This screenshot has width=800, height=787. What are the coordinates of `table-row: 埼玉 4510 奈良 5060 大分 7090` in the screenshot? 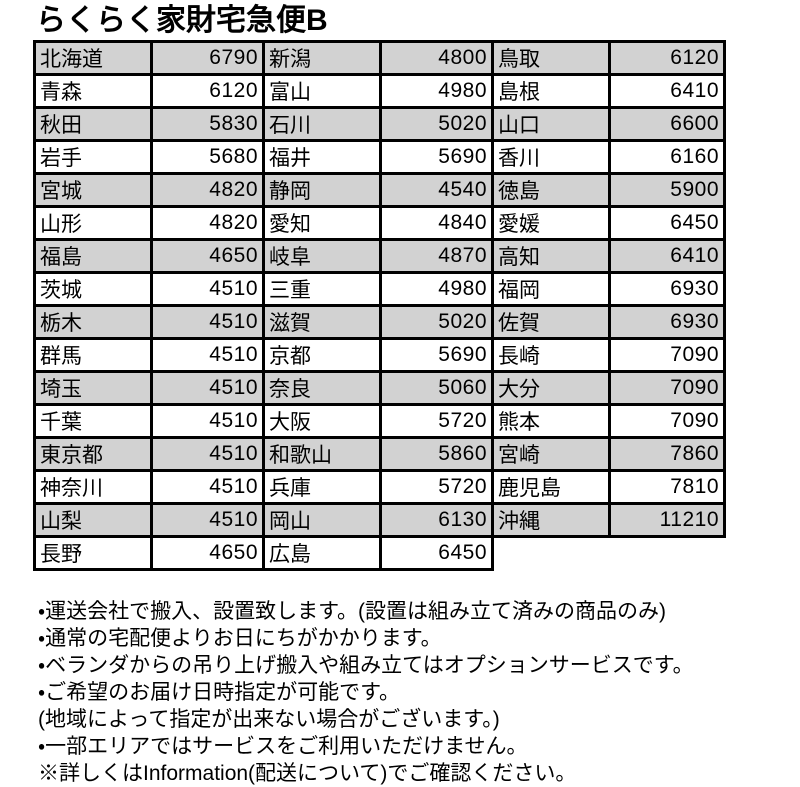 It's located at (379, 388).